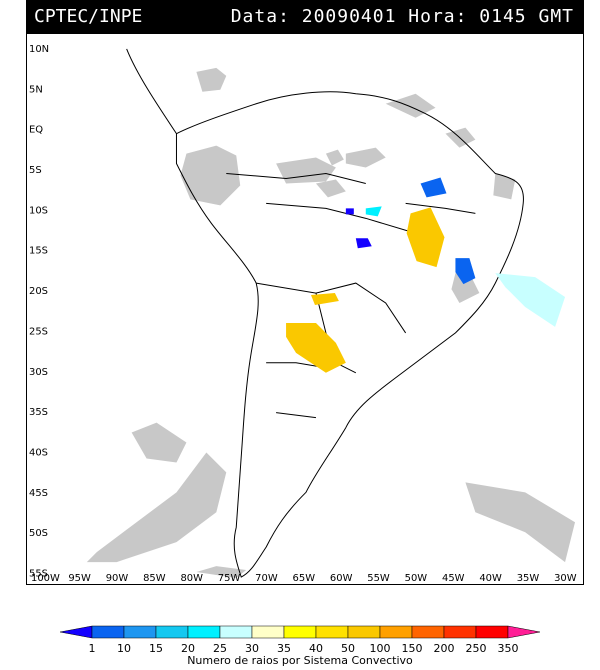 The image size is (600, 670). What do you see at coordinates (38, 251) in the screenshot?
I see `lat-label: 15S` at bounding box center [38, 251].